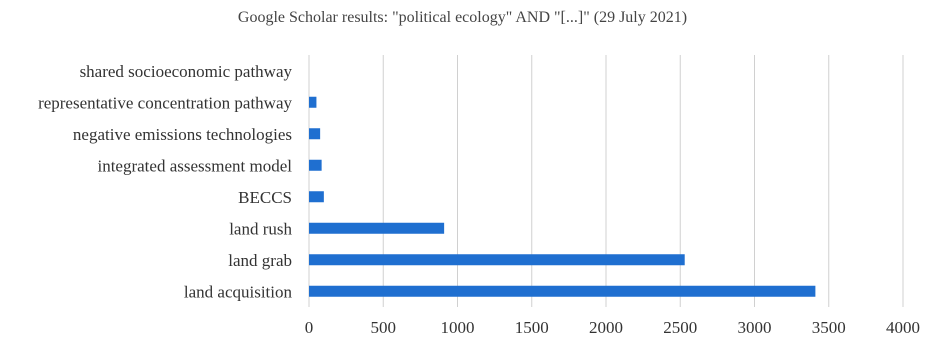 Image resolution: width=925 pixels, height=343 pixels. Describe the element at coordinates (458, 327) in the screenshot. I see `x-tick-label: 1000` at that location.